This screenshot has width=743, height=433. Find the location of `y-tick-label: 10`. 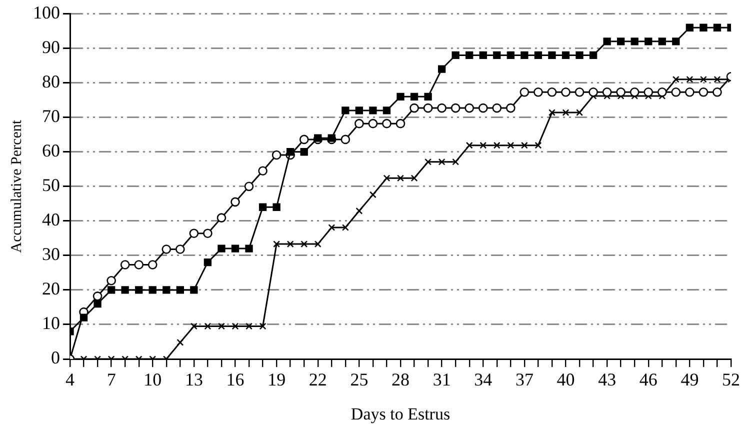

y-tick-label: 10 is located at coordinates (51, 323).